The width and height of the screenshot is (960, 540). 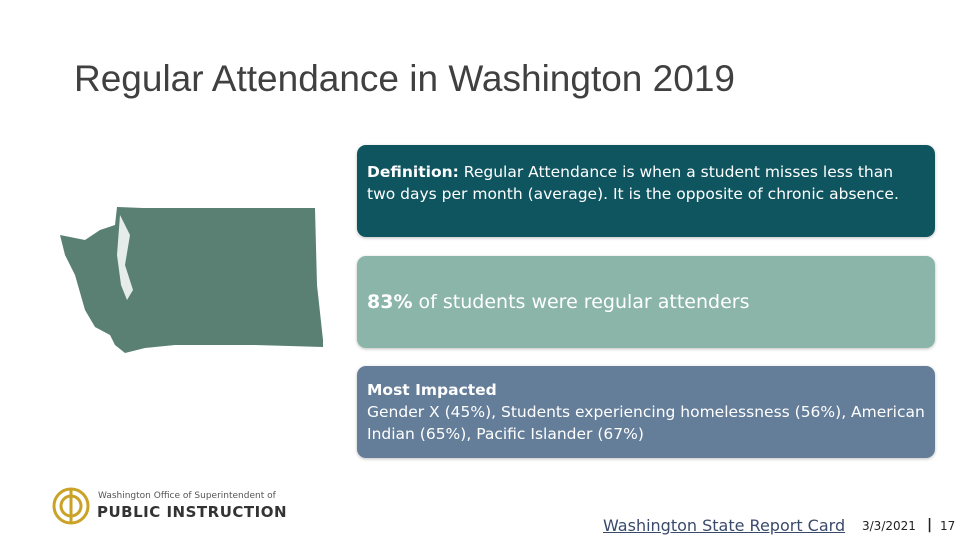 I want to click on logo-line1: Washington Office of Superintendent of, so click(x=187, y=496).